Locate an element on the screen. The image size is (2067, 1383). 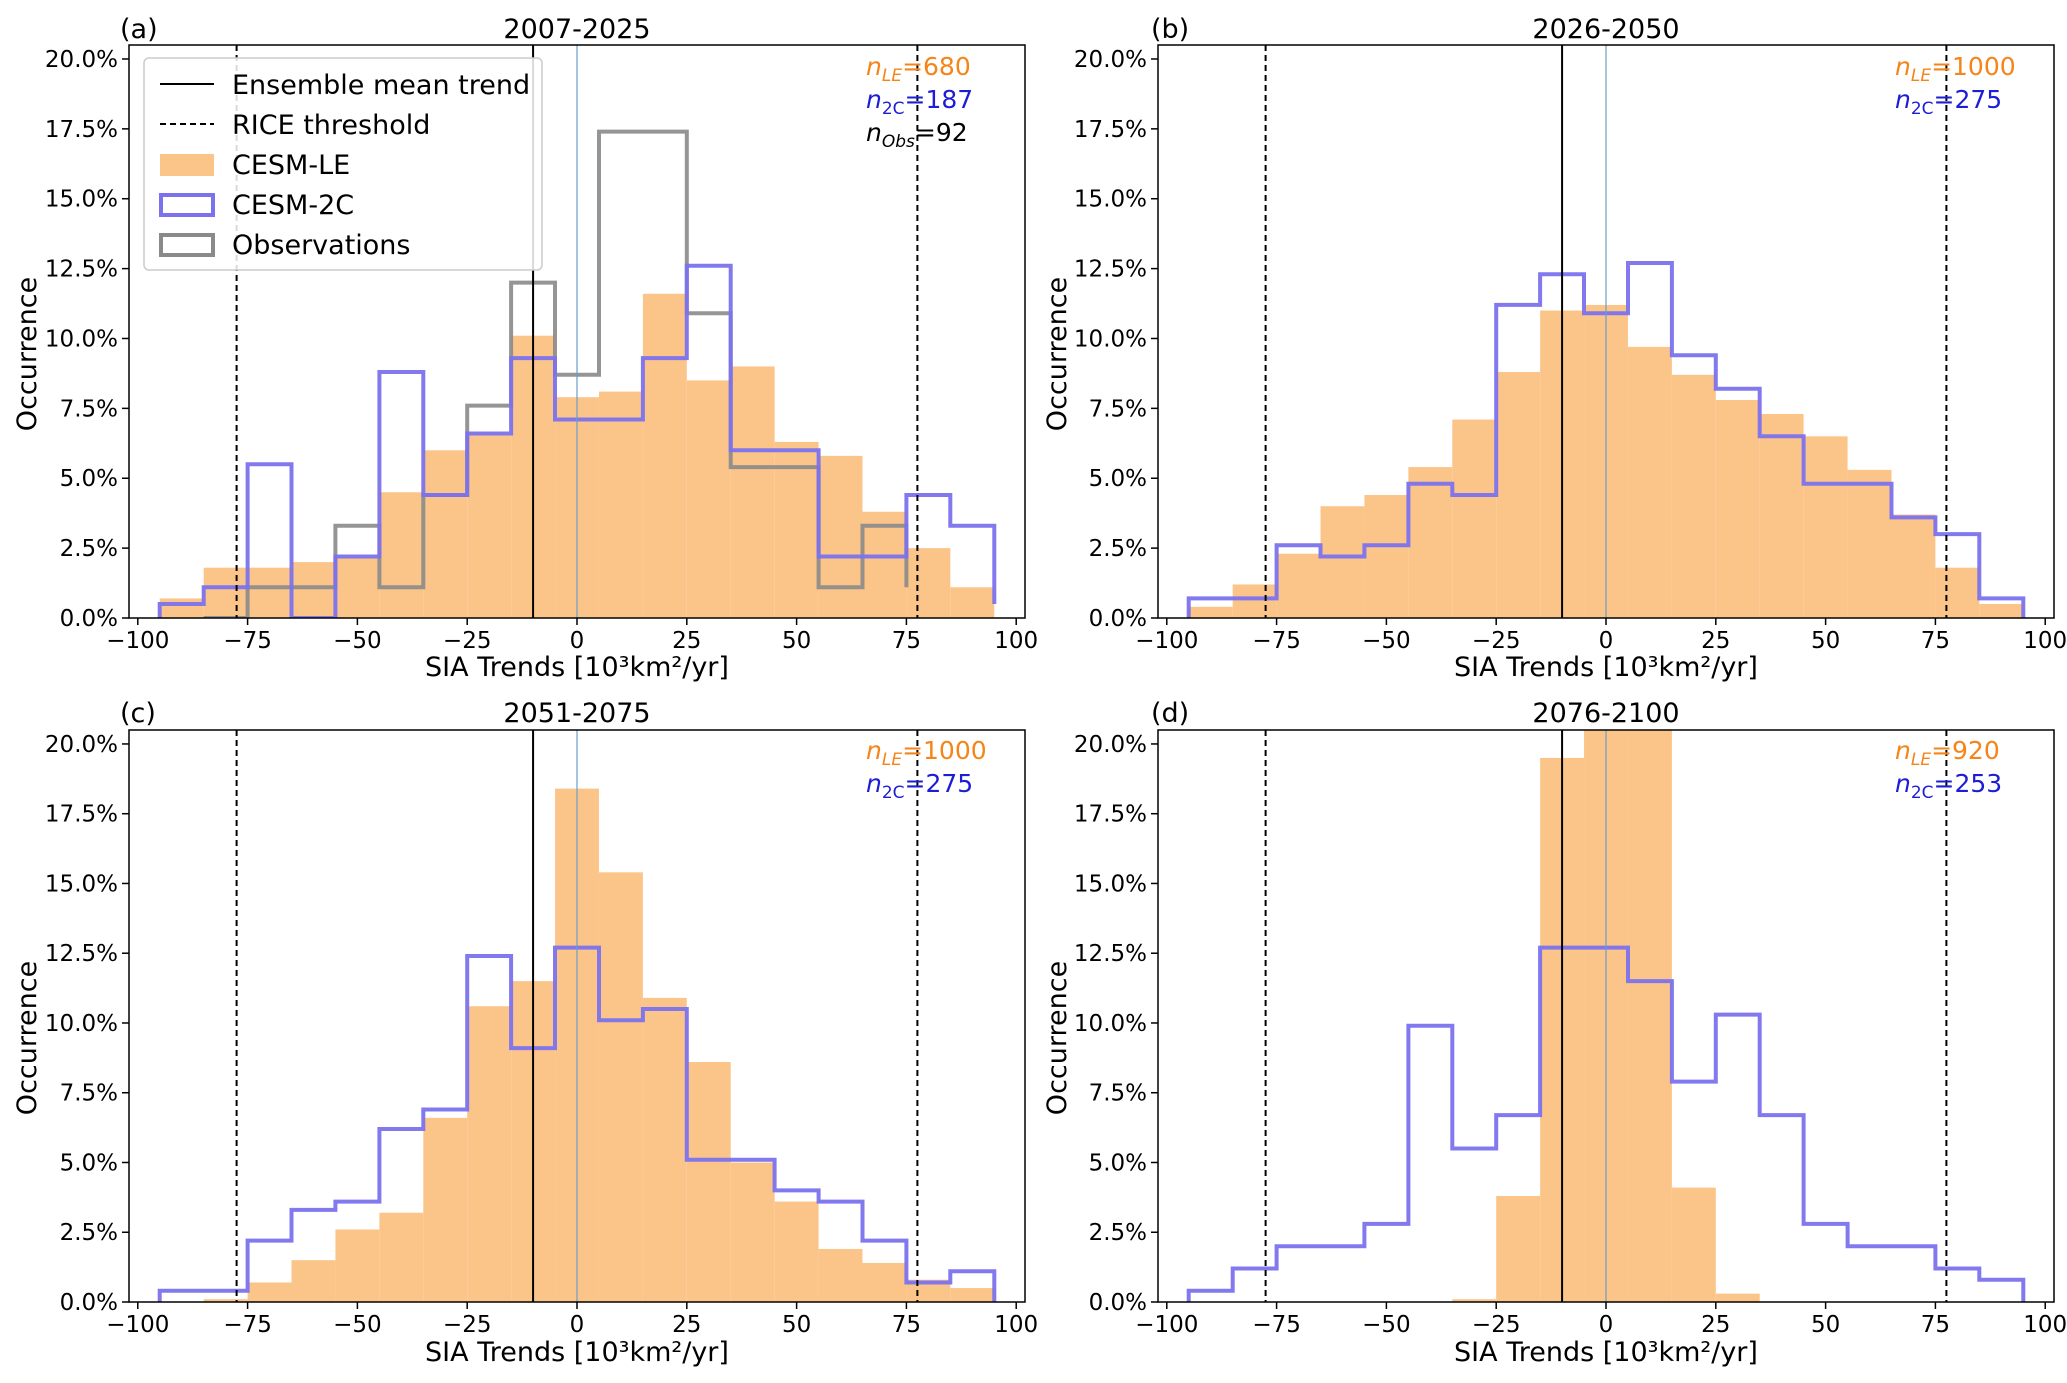
legend-frame is located at coordinates (343, 164).